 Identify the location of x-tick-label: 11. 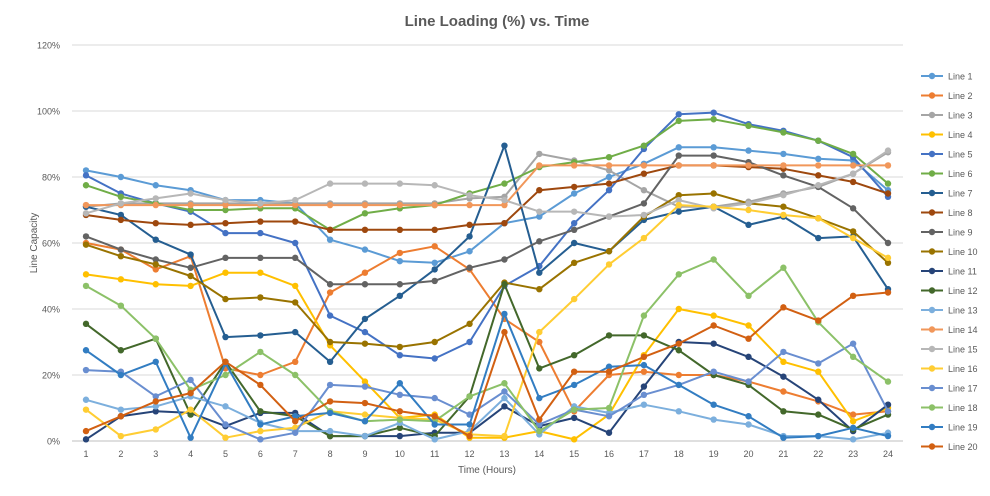
(434, 454).